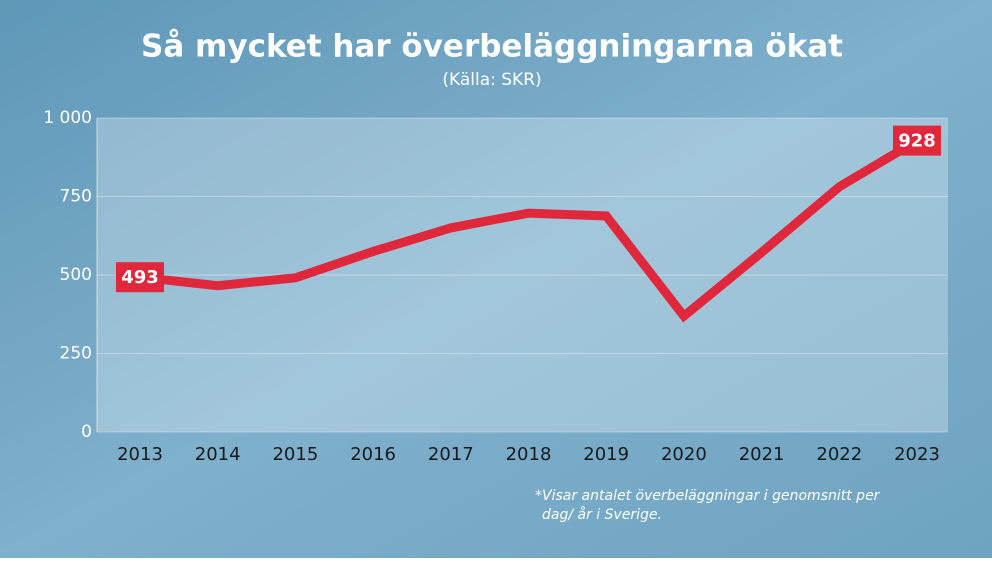 This screenshot has width=992, height=562. I want to click on chart-title: Så mycket har överbeläggningarna ökat, so click(492, 47).